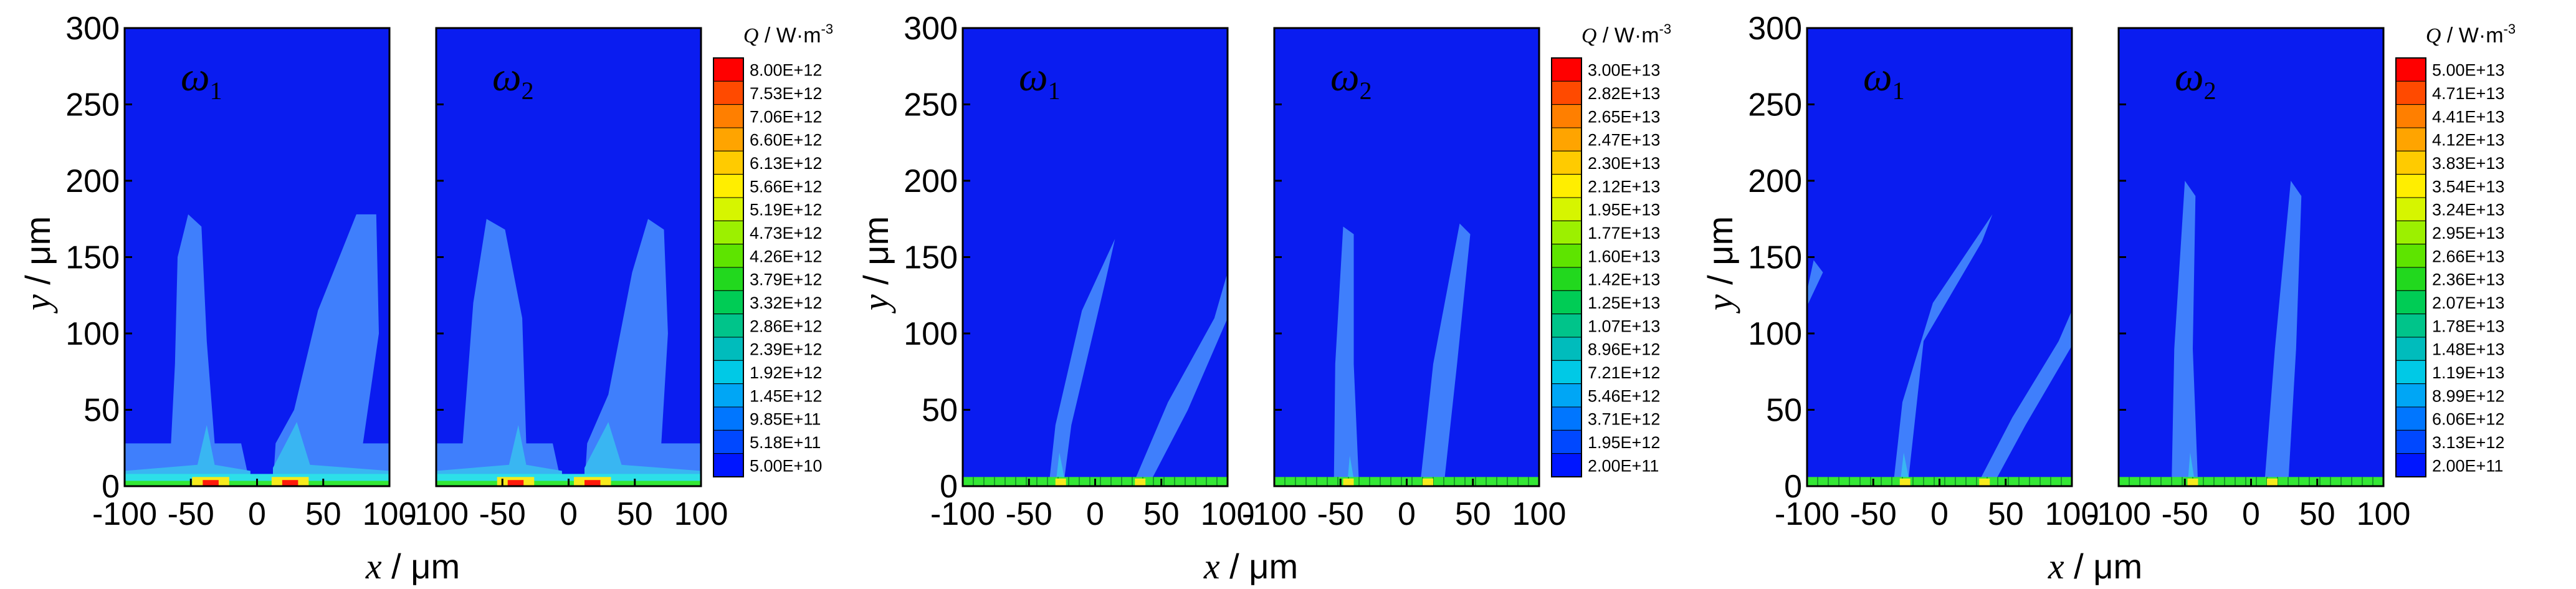  I want to click on panel-label-symbol: ω, so click(1877, 77).